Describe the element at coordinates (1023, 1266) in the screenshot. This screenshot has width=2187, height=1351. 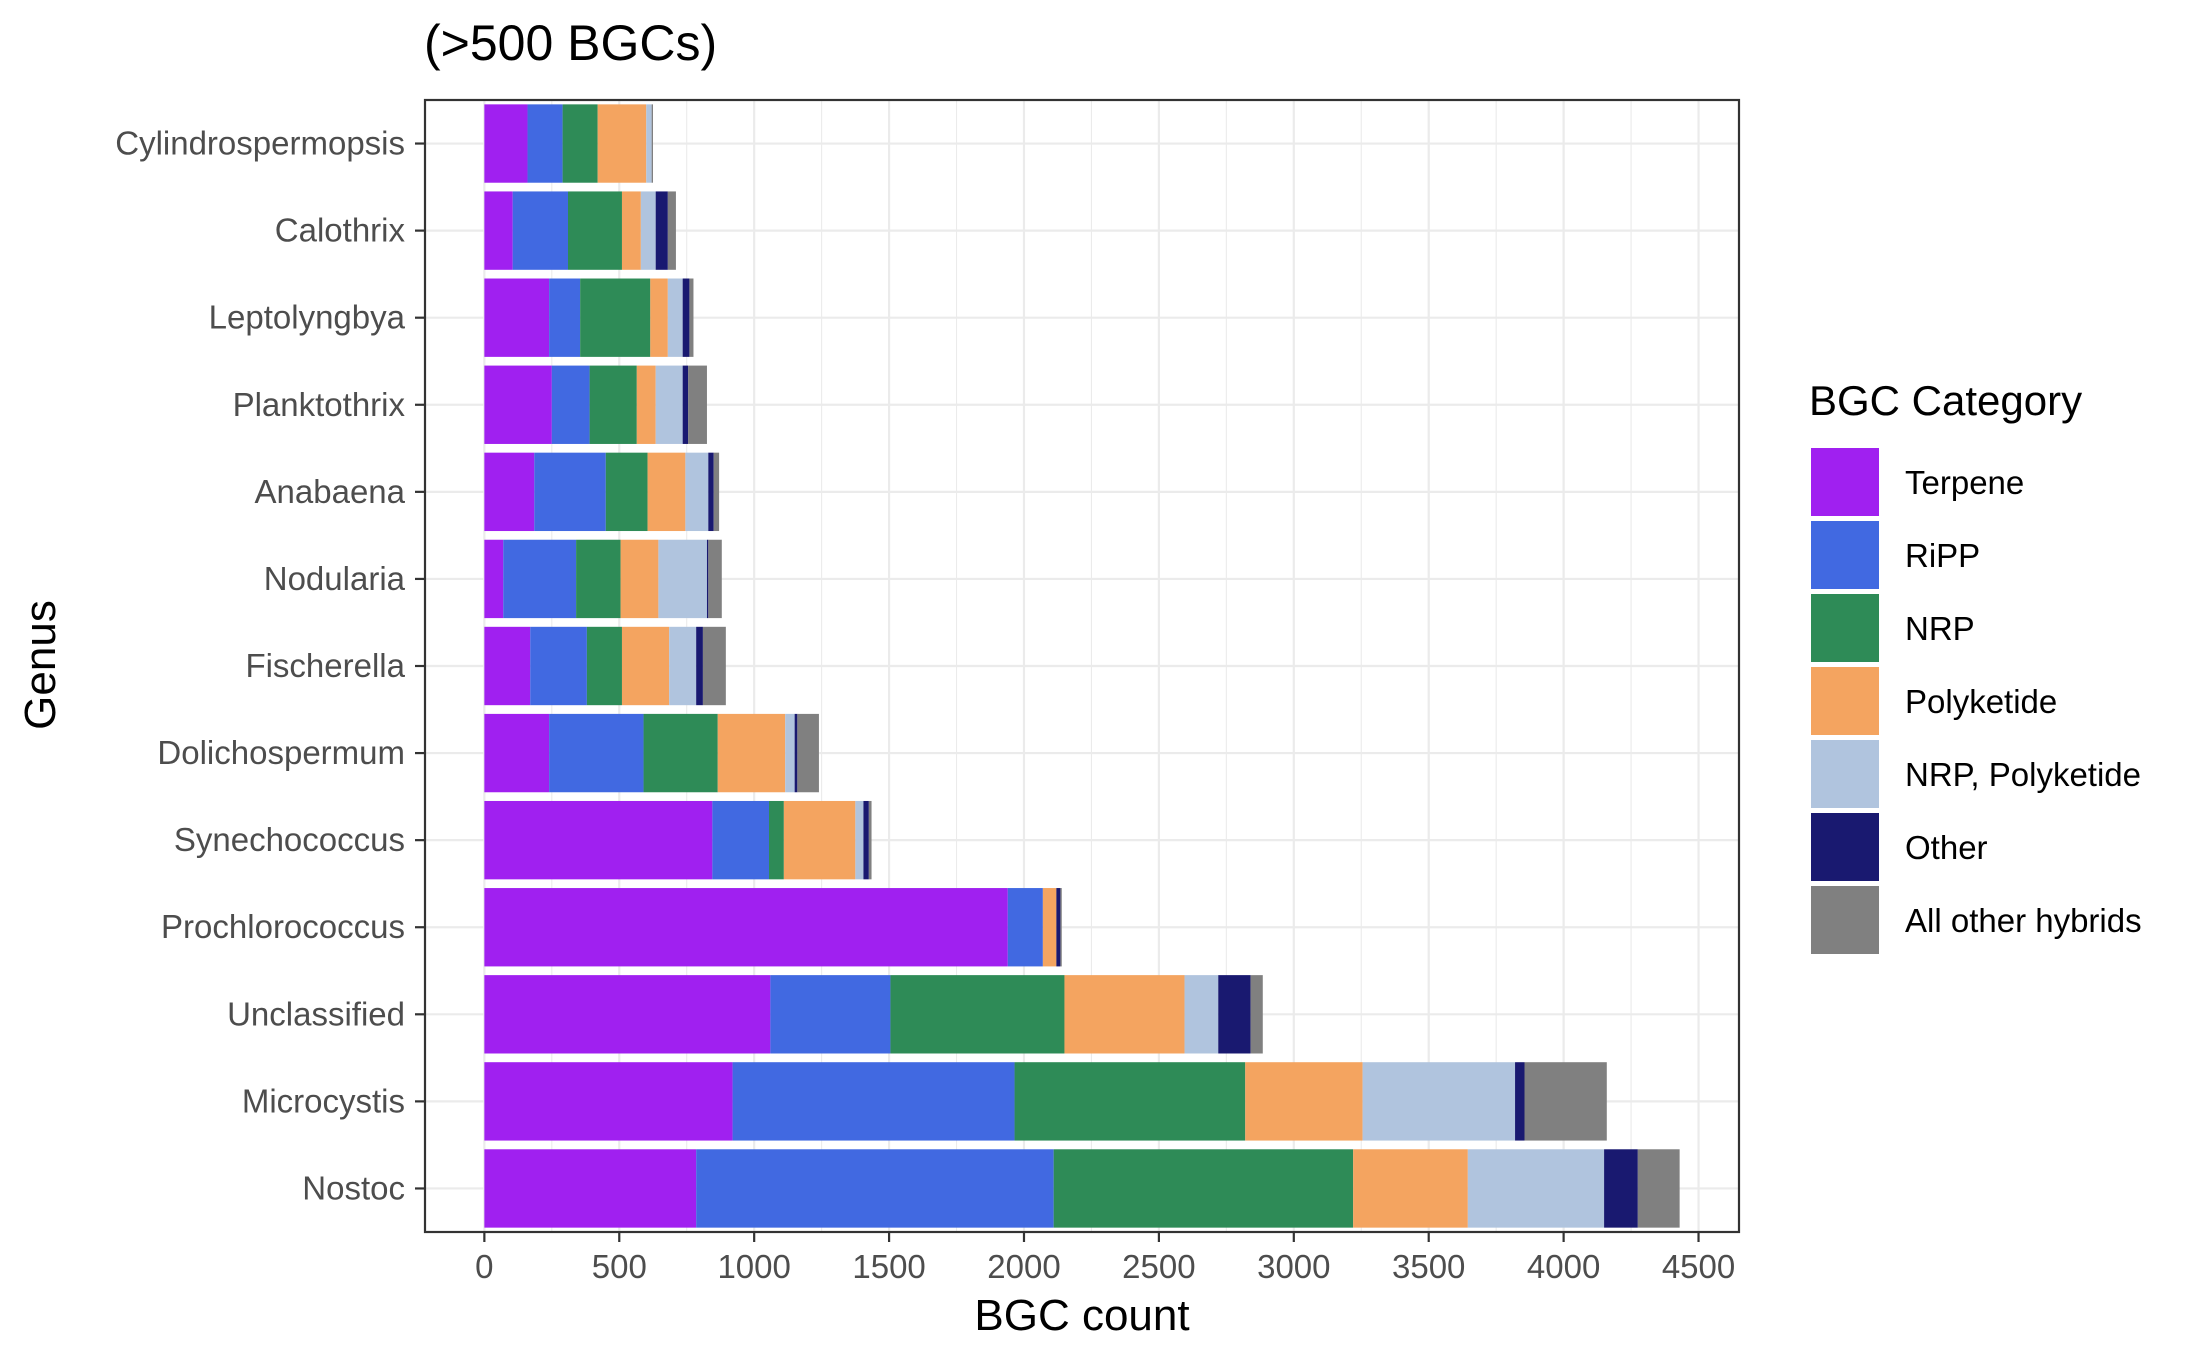
I see `x-tick-label: 2000` at that location.